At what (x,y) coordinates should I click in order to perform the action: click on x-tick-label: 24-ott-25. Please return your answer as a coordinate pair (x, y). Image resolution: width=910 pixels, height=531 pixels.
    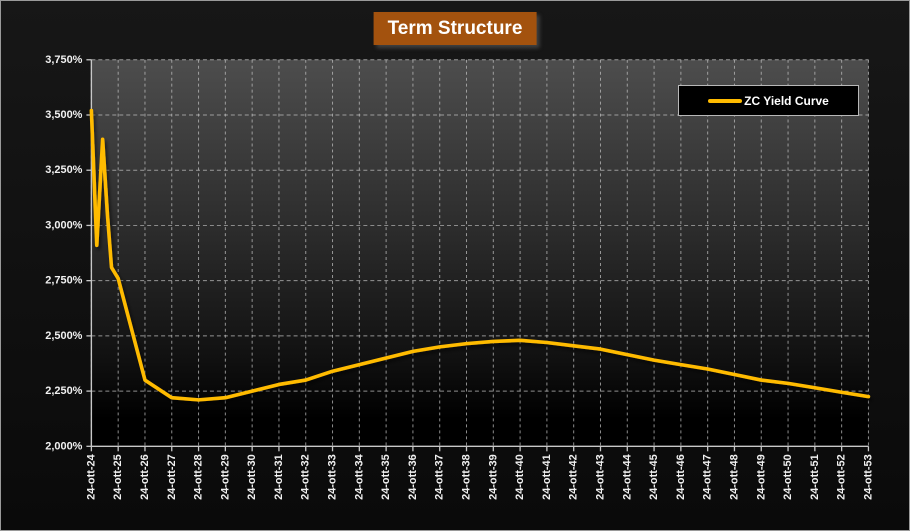
    Looking at the image, I should click on (118, 477).